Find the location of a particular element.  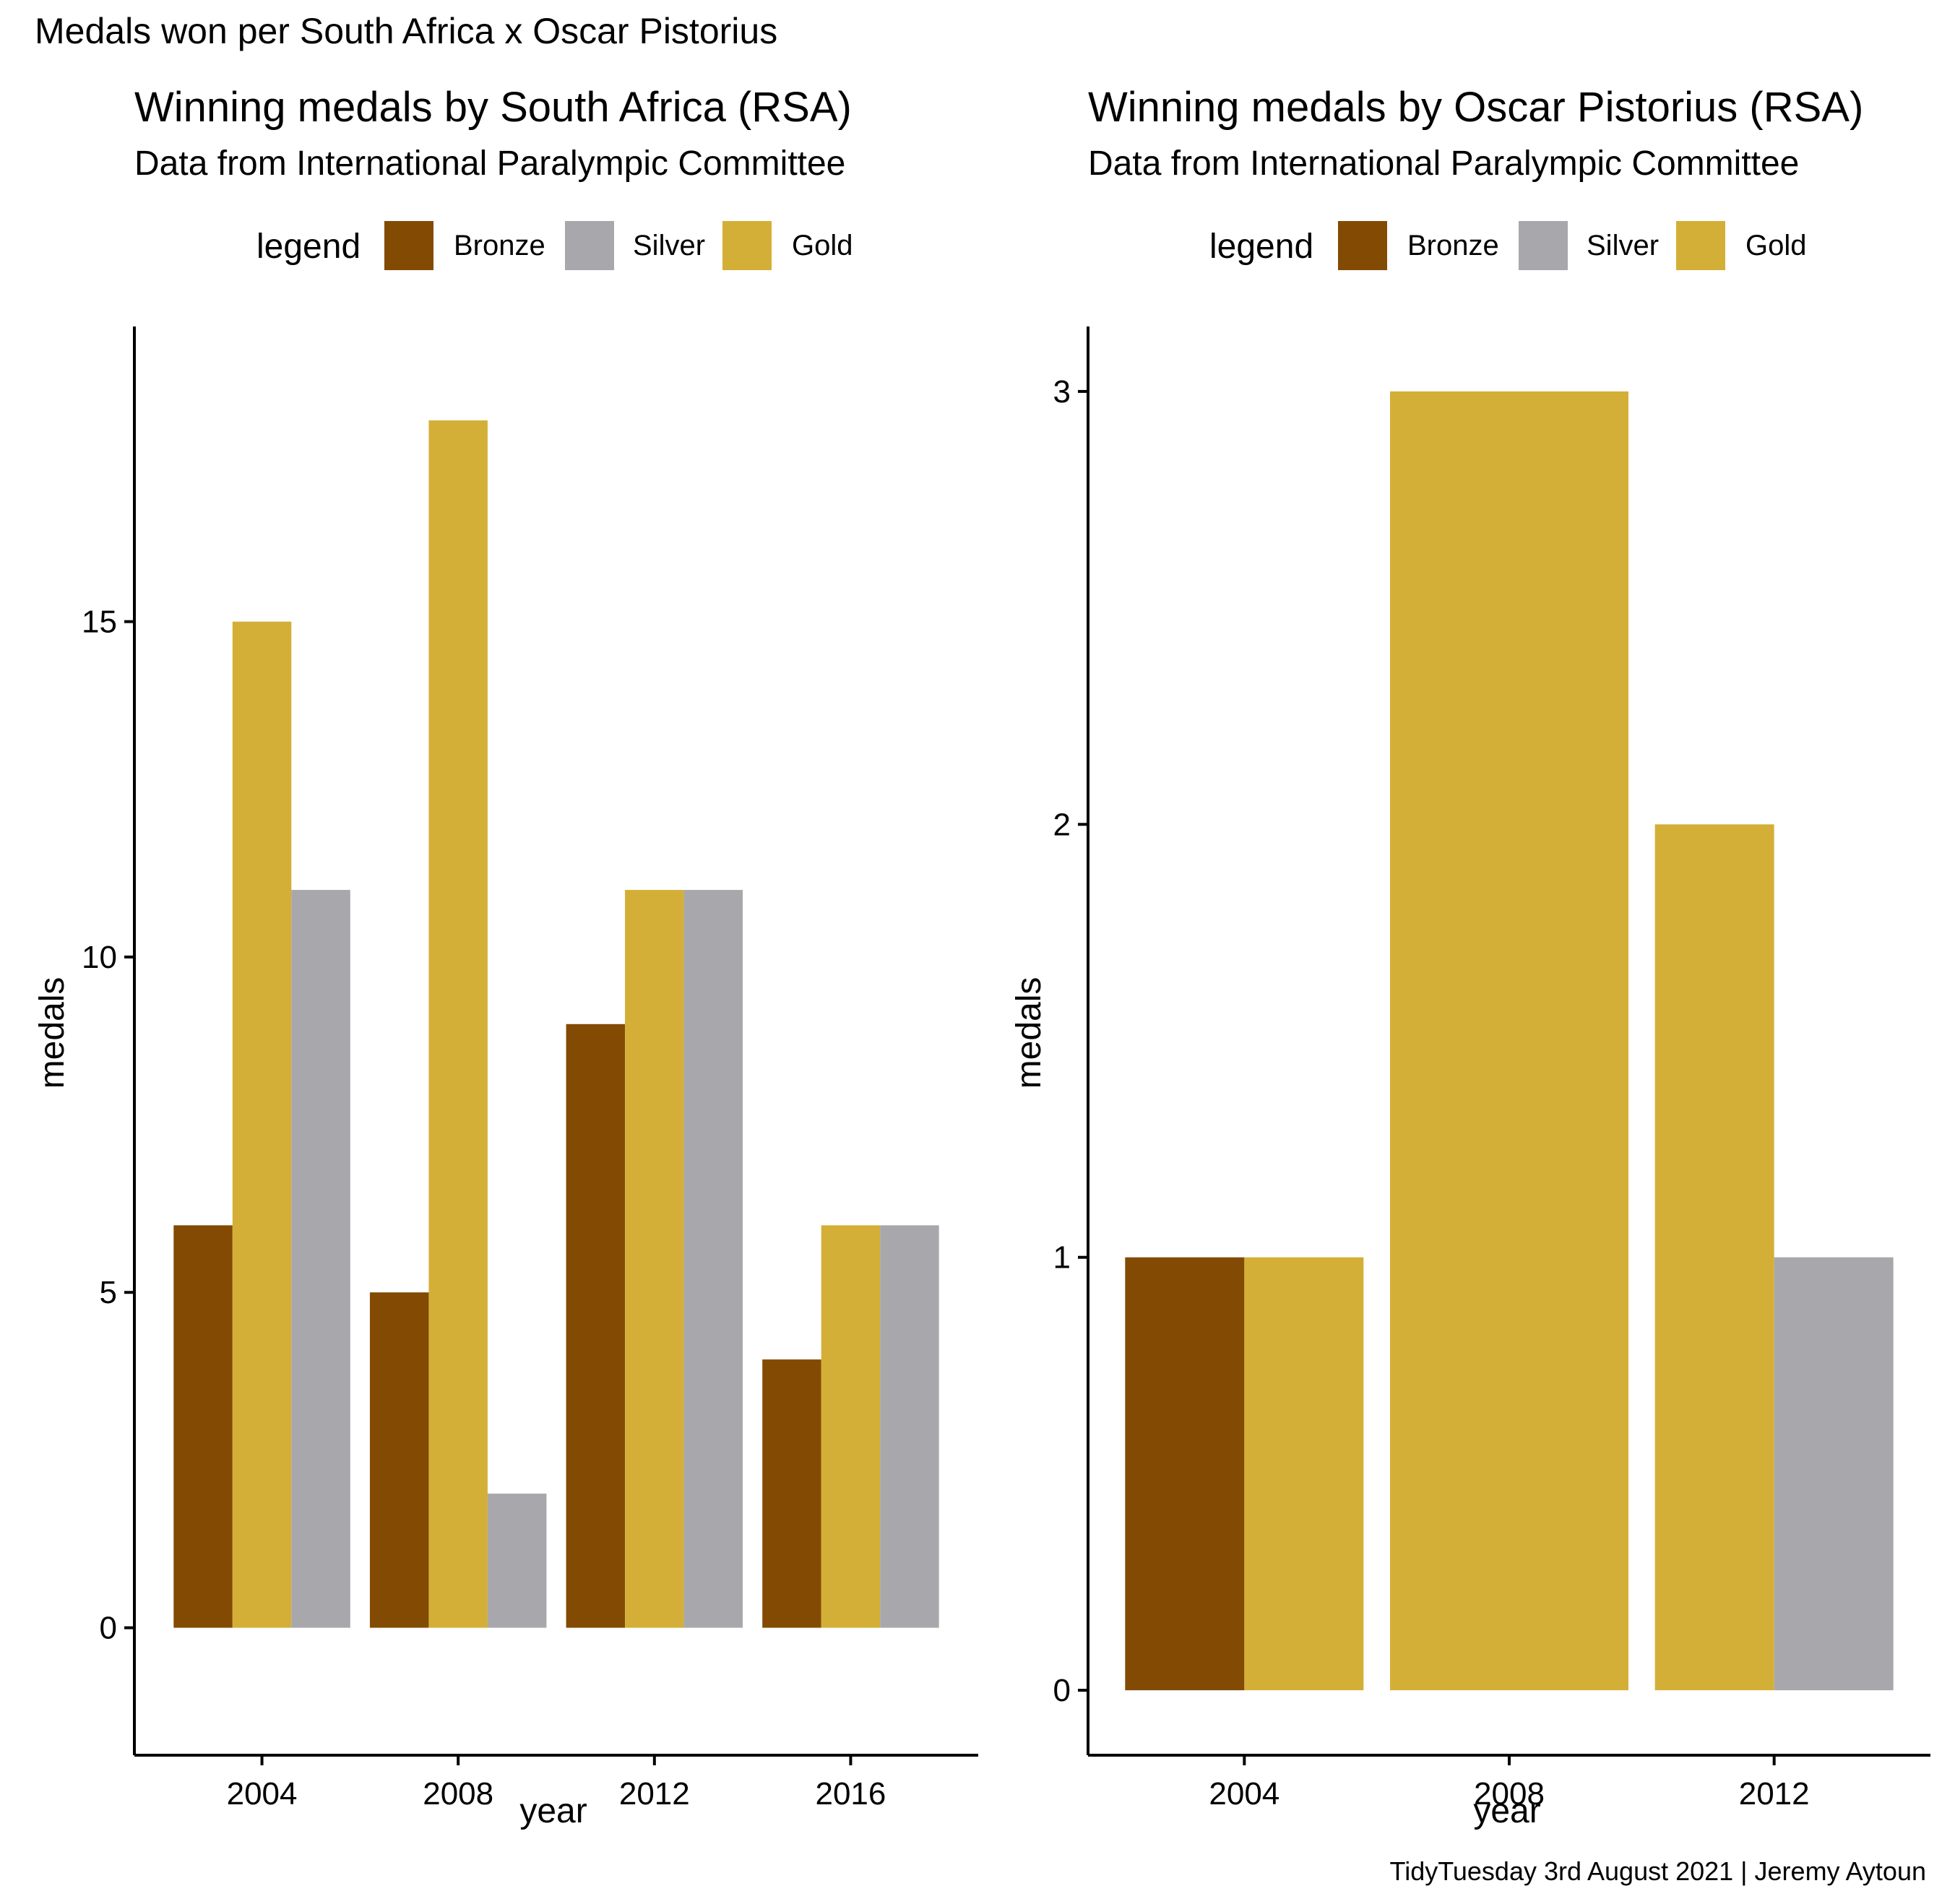

bar-bronze-2008 is located at coordinates (399, 1460).